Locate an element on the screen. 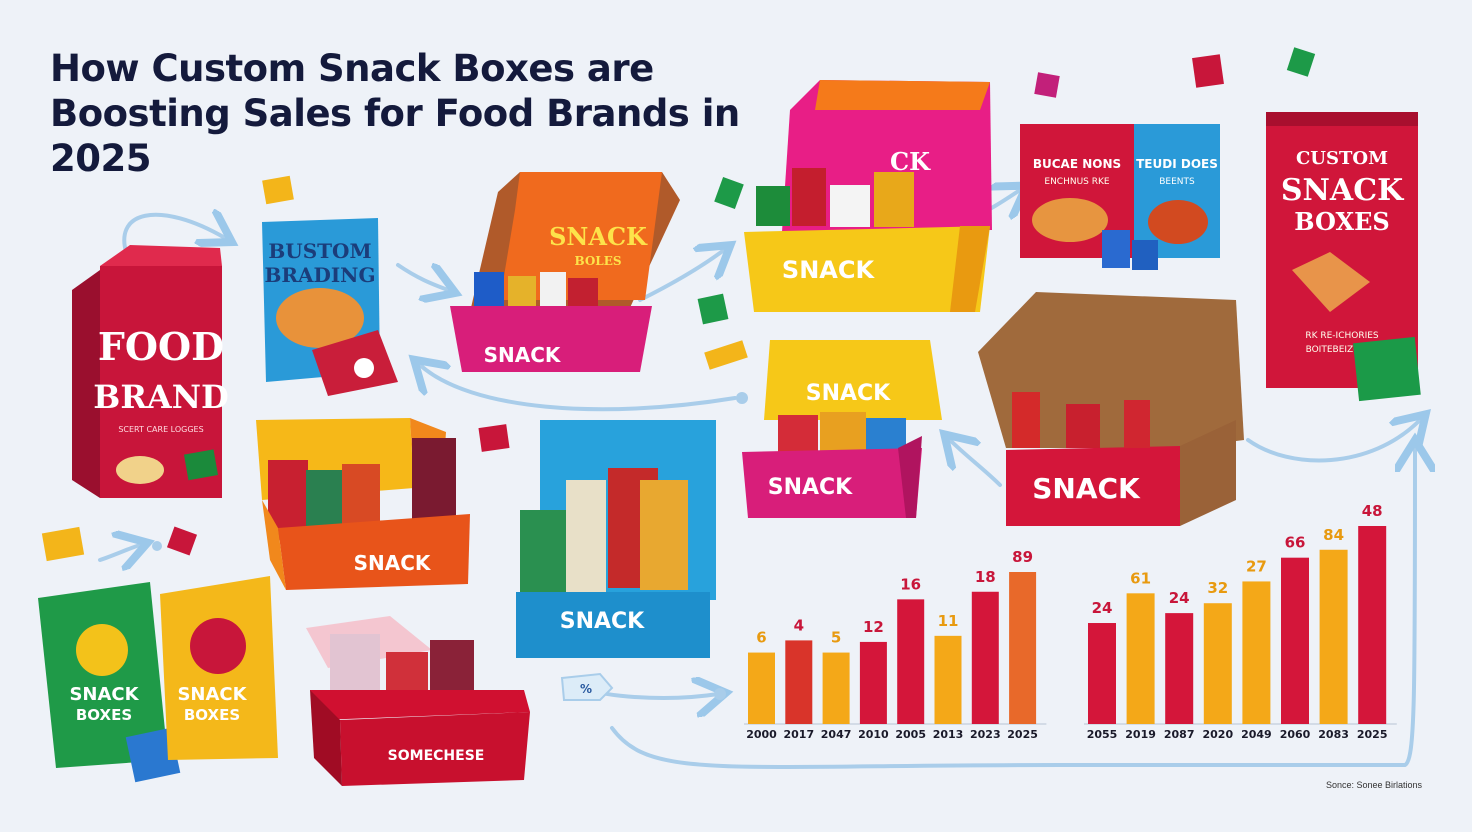 The width and height of the screenshot is (1472, 832). percent-tag: % is located at coordinates (587, 686).